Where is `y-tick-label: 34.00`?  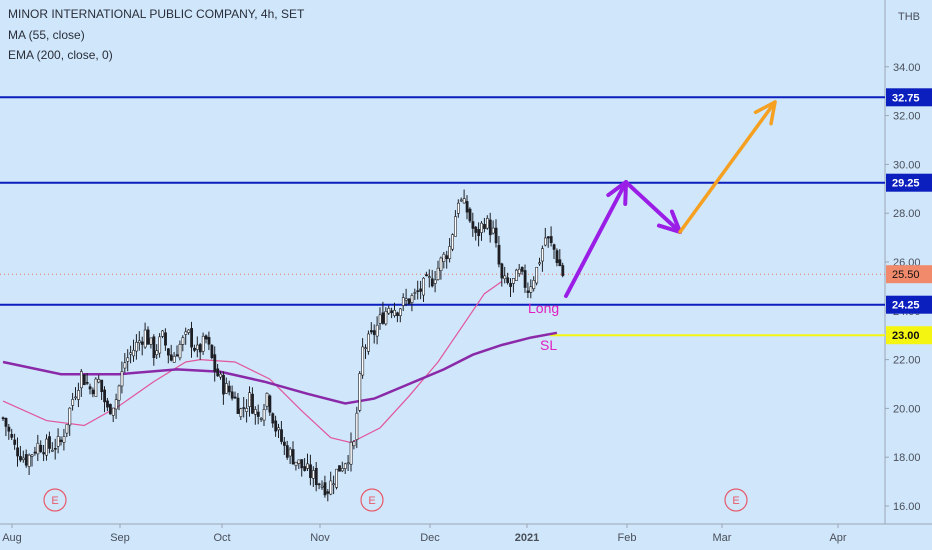 y-tick-label: 34.00 is located at coordinates (907, 68).